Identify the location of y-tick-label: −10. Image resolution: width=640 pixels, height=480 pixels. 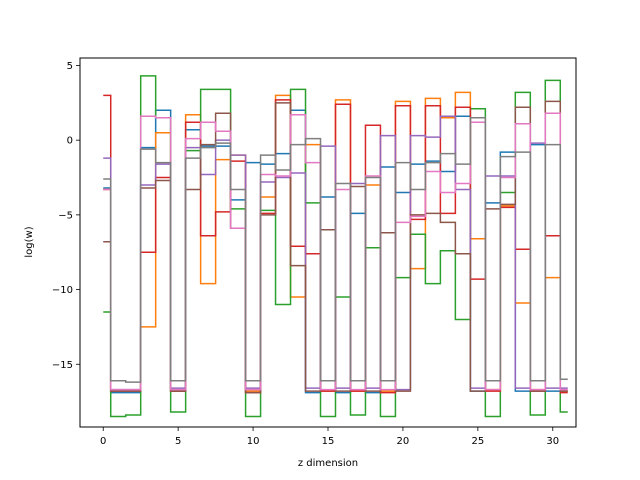
(62, 290).